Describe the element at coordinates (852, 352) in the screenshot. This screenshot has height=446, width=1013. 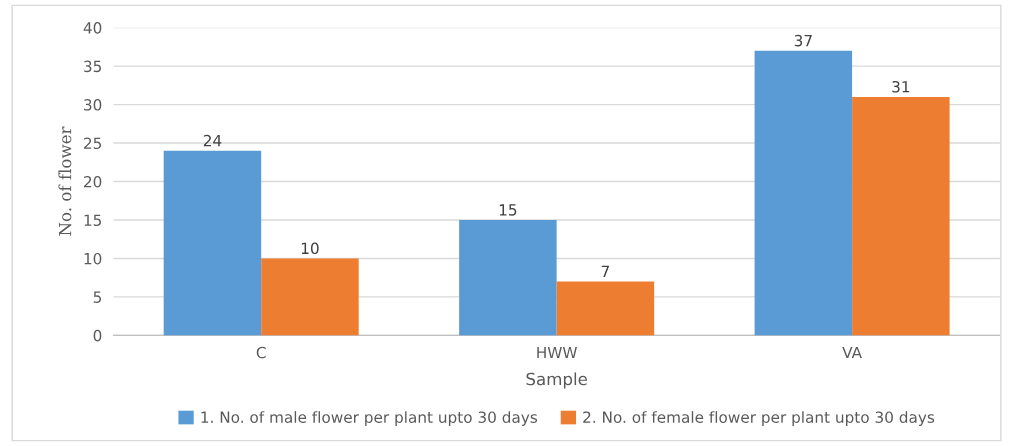
I see `x-tick-label: VA` at that location.